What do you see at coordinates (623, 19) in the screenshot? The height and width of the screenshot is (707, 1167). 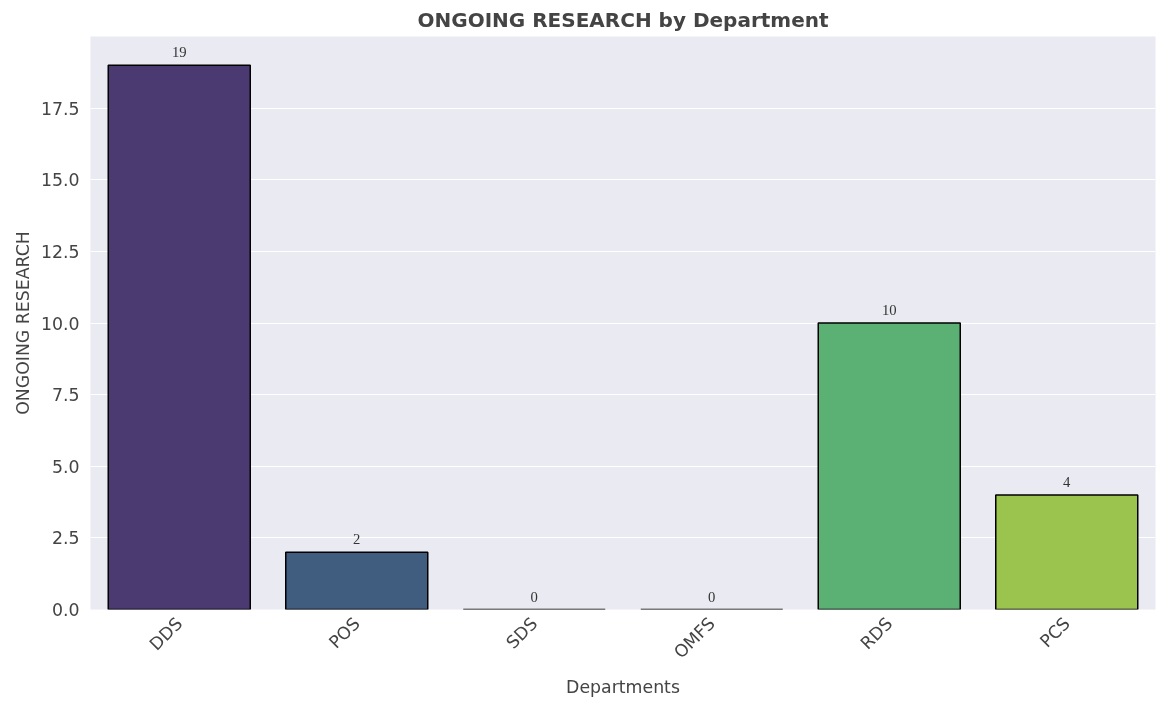 I see `chart-title: ONGOING RESEARCH by Department` at bounding box center [623, 19].